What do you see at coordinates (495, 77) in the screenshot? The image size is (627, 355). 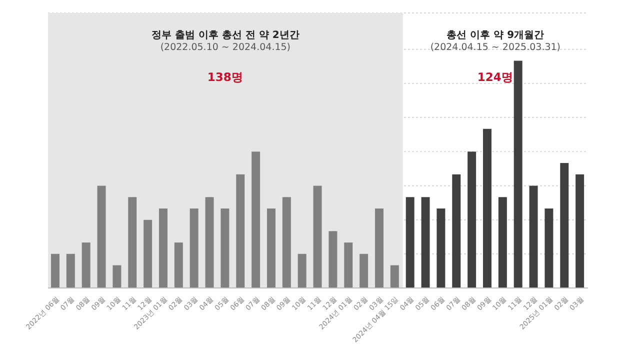 I see `annotation: 124명` at bounding box center [495, 77].